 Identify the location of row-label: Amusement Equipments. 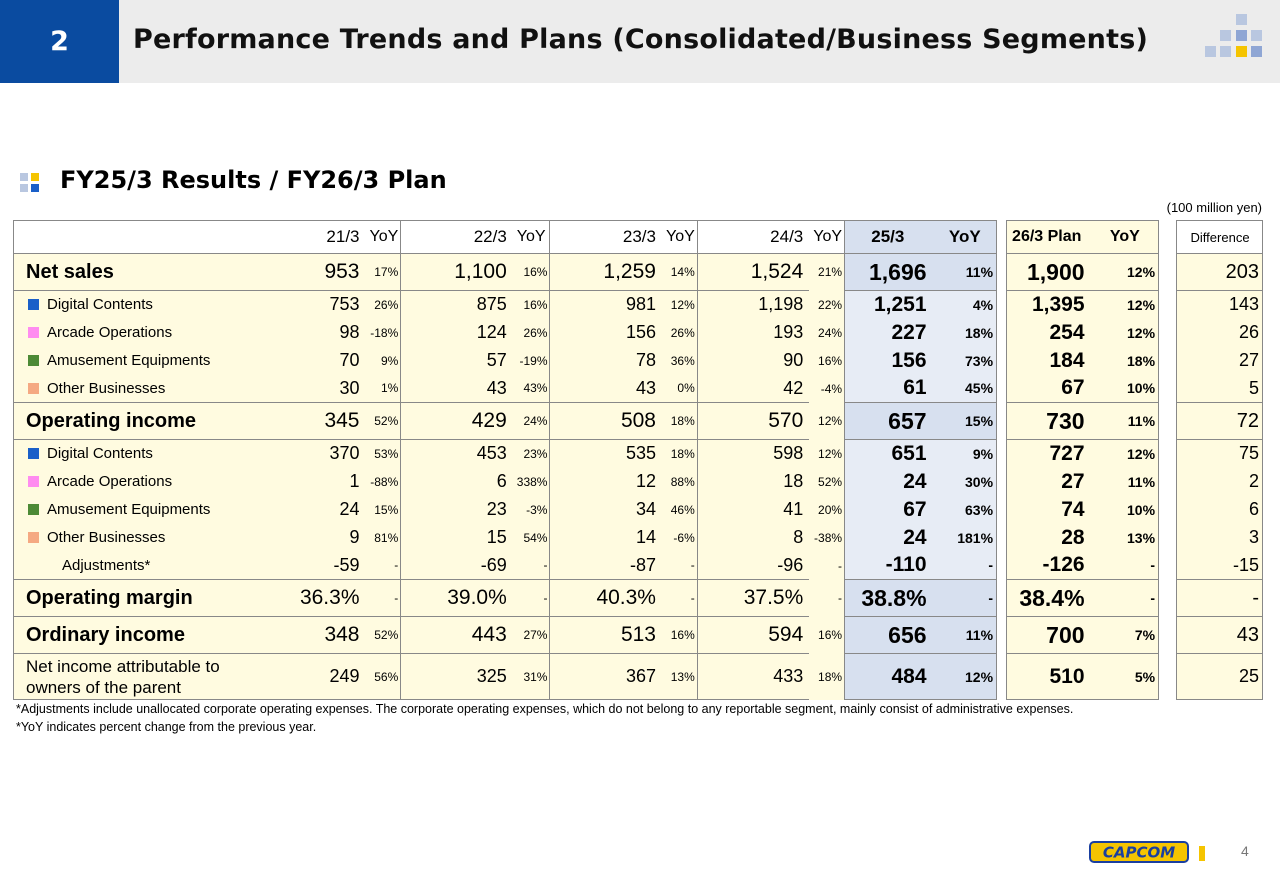
(133, 509).